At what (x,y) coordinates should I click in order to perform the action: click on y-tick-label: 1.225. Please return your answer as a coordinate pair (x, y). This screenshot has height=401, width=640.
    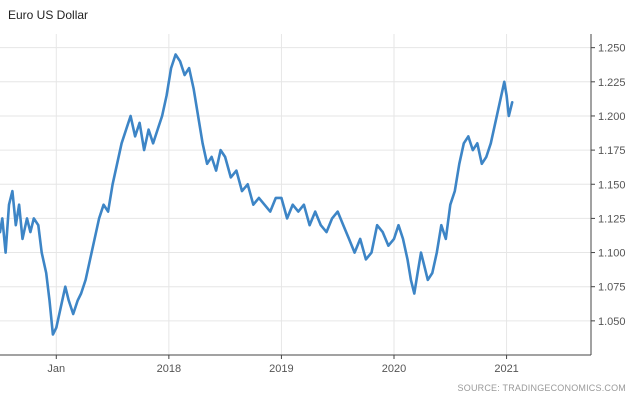
    Looking at the image, I should click on (612, 83).